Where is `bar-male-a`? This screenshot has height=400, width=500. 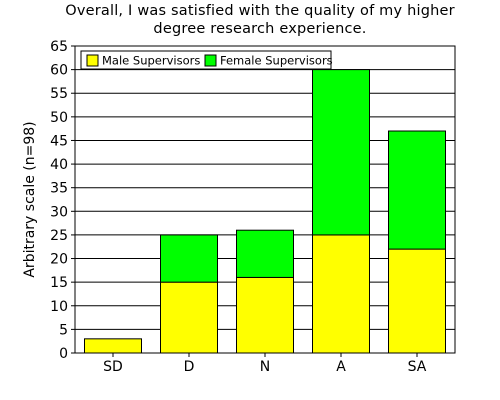
bar-male-a is located at coordinates (341, 294).